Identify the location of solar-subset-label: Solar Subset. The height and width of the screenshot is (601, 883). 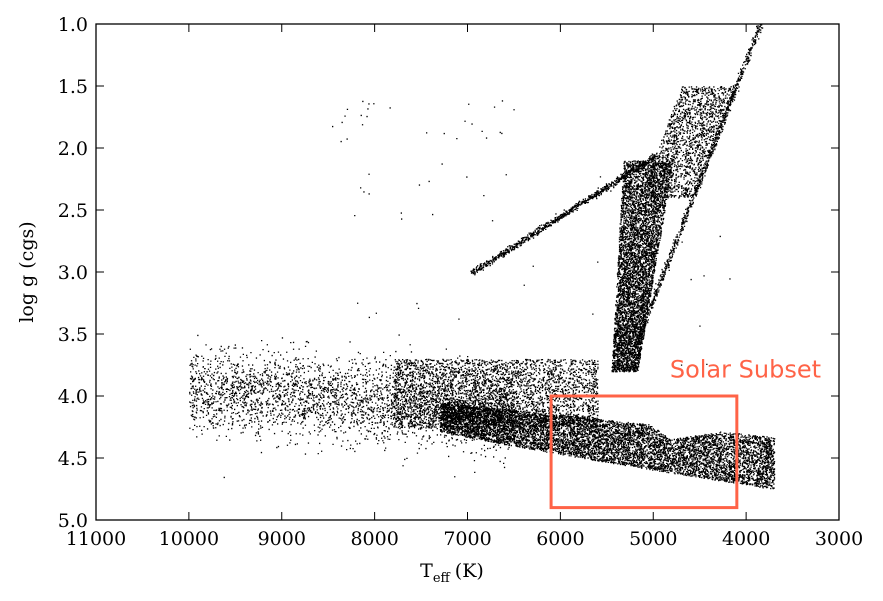
(745, 369).